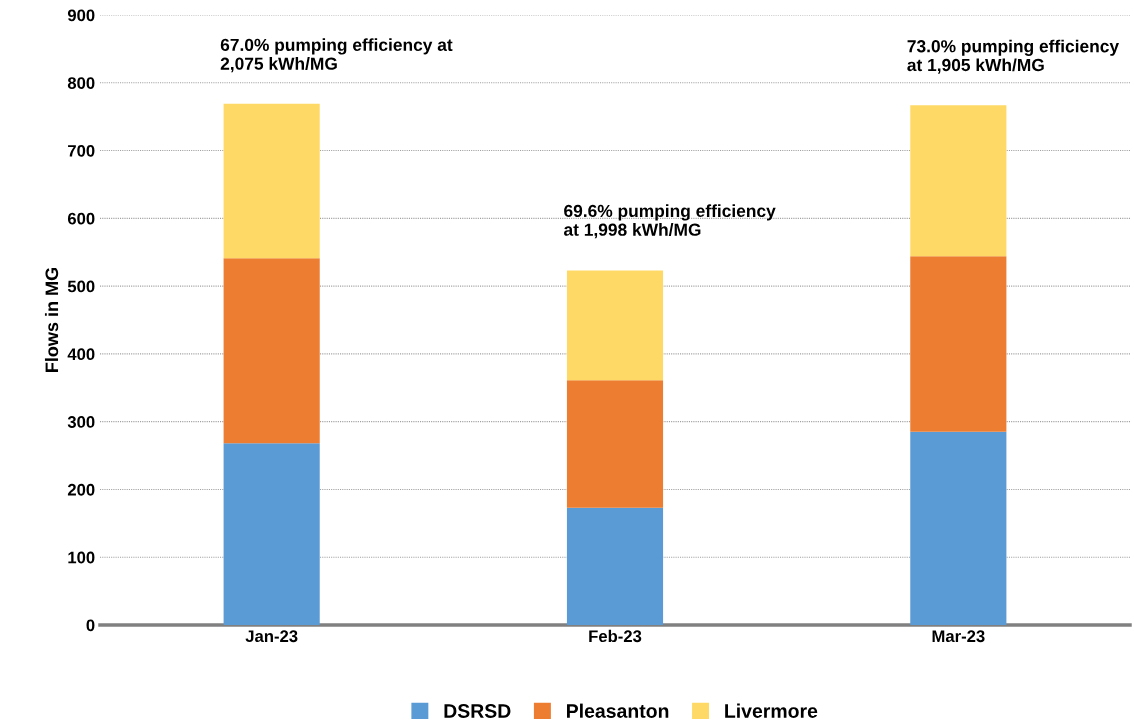  I want to click on annotation: 73.0% pumping efficiency at 1,905 kWh/MG, so click(1013, 56).